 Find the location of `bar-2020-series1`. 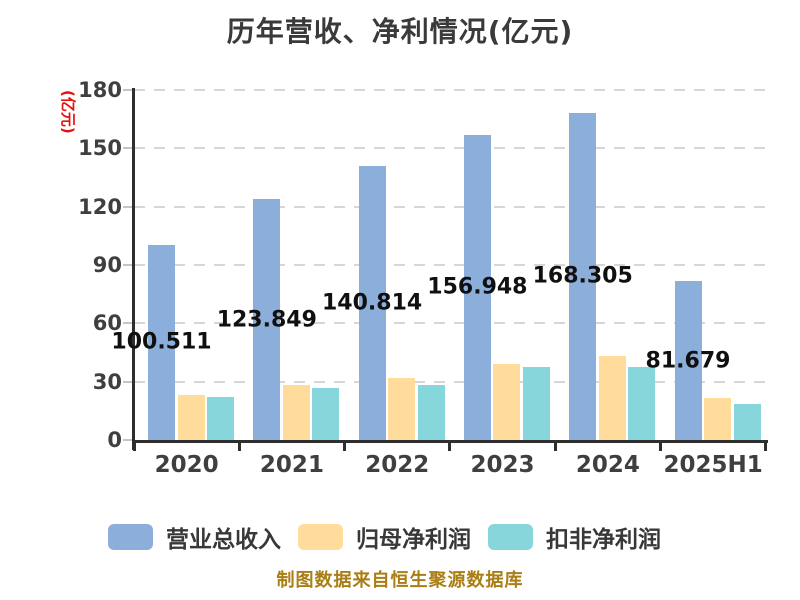

bar-2020-series1 is located at coordinates (191, 417).